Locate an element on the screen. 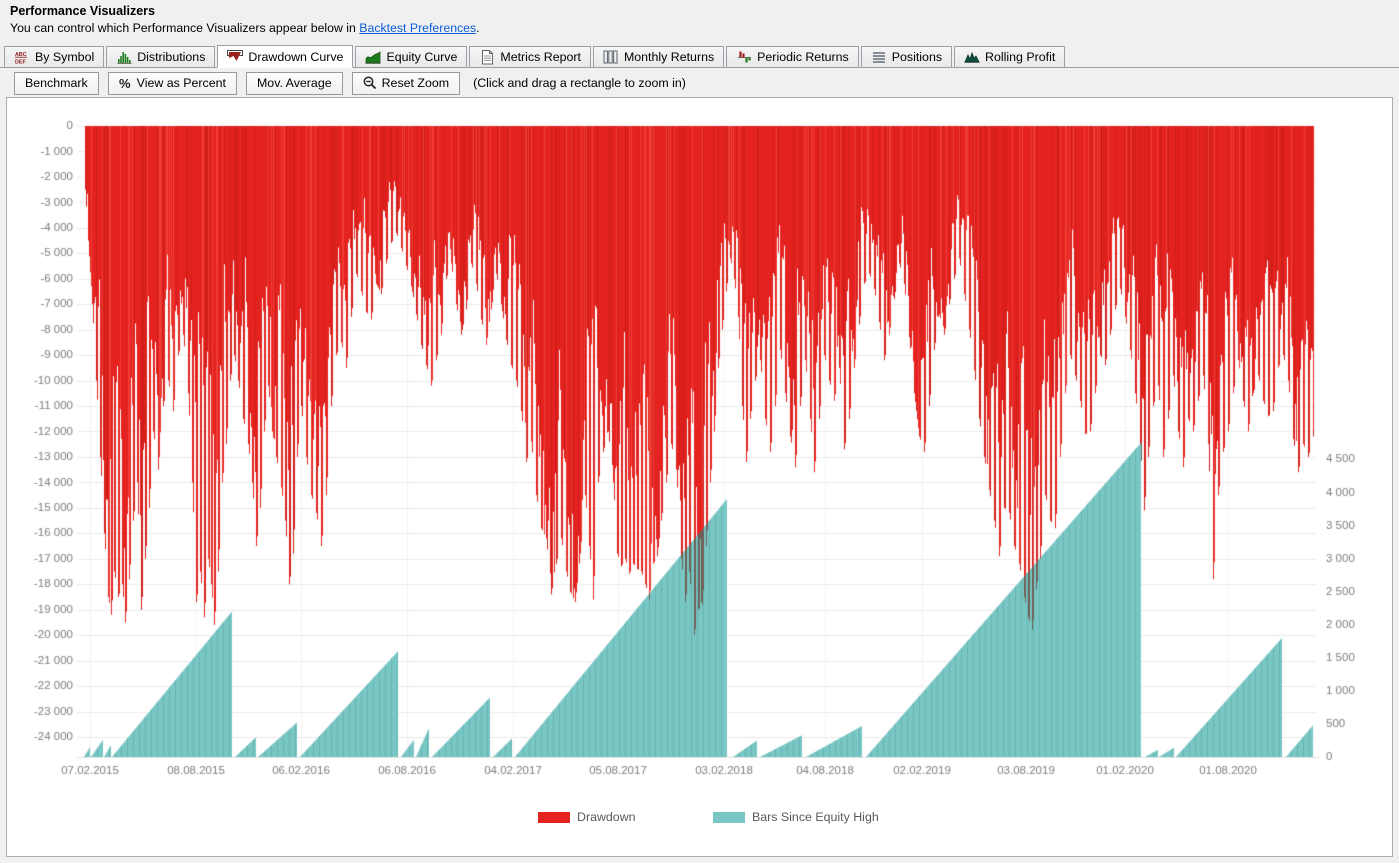 This screenshot has width=1399, height=863. button-label: Benchmark is located at coordinates (56, 83).